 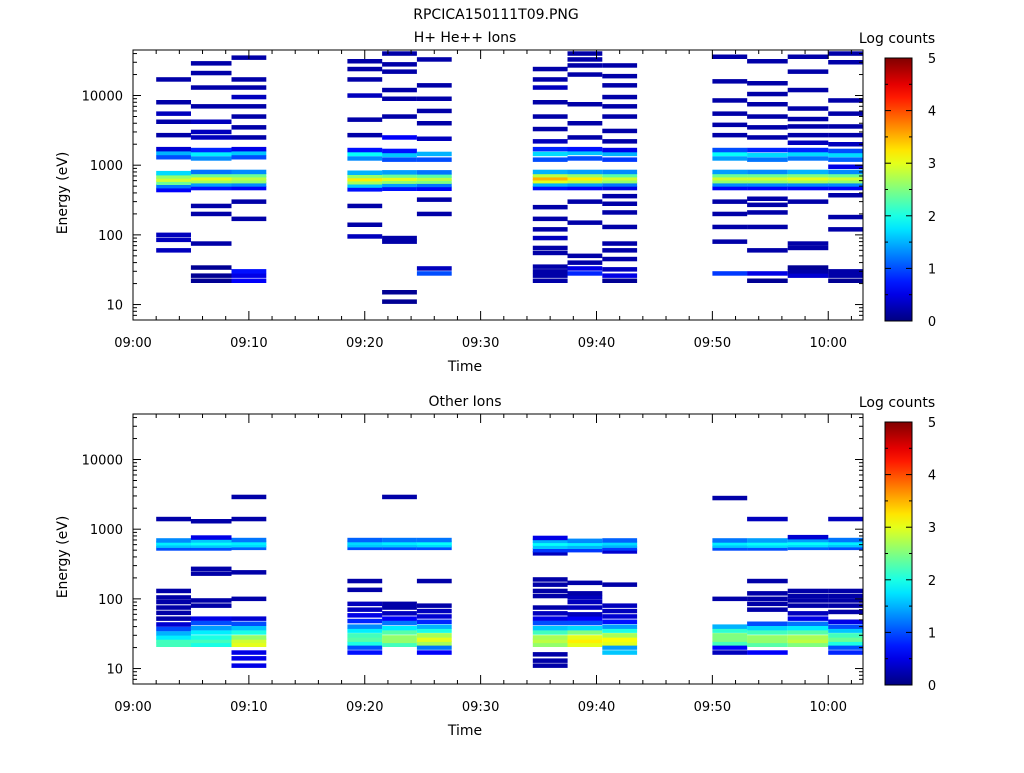 What do you see at coordinates (932, 528) in the screenshot?
I see `colorbar-tick-label: 3` at bounding box center [932, 528].